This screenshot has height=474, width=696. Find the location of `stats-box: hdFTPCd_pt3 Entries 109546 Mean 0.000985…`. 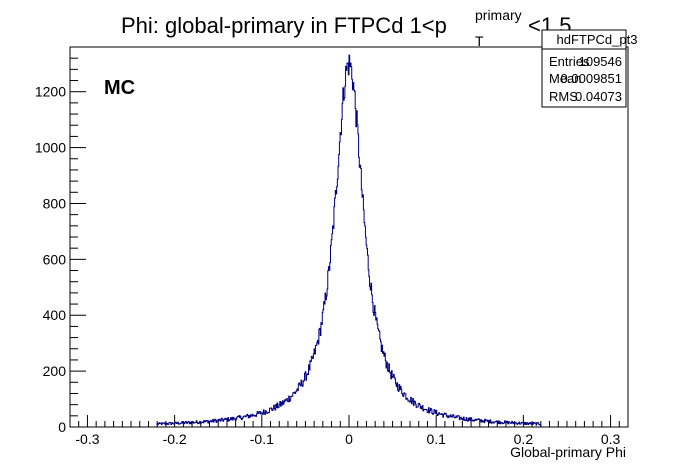

stats-box: hdFTPCd_pt3 Entries 109546 Mean 0.000985… is located at coordinates (589, 68).